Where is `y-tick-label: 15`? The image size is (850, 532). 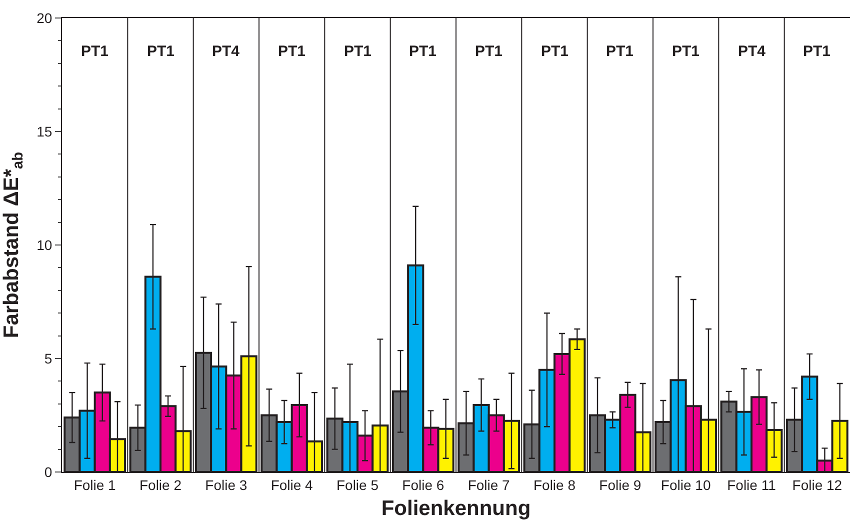
y-tick-label: 15 is located at coordinates (44, 131).